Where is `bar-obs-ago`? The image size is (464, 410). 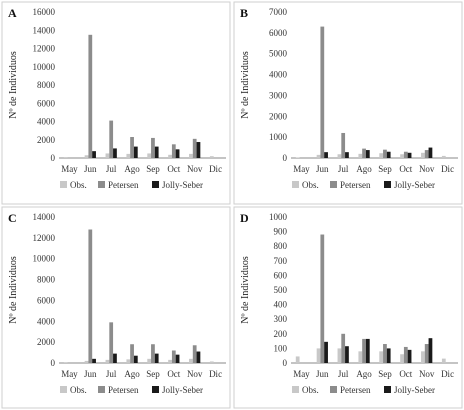
bar-obs-ago is located at coordinates (128, 361).